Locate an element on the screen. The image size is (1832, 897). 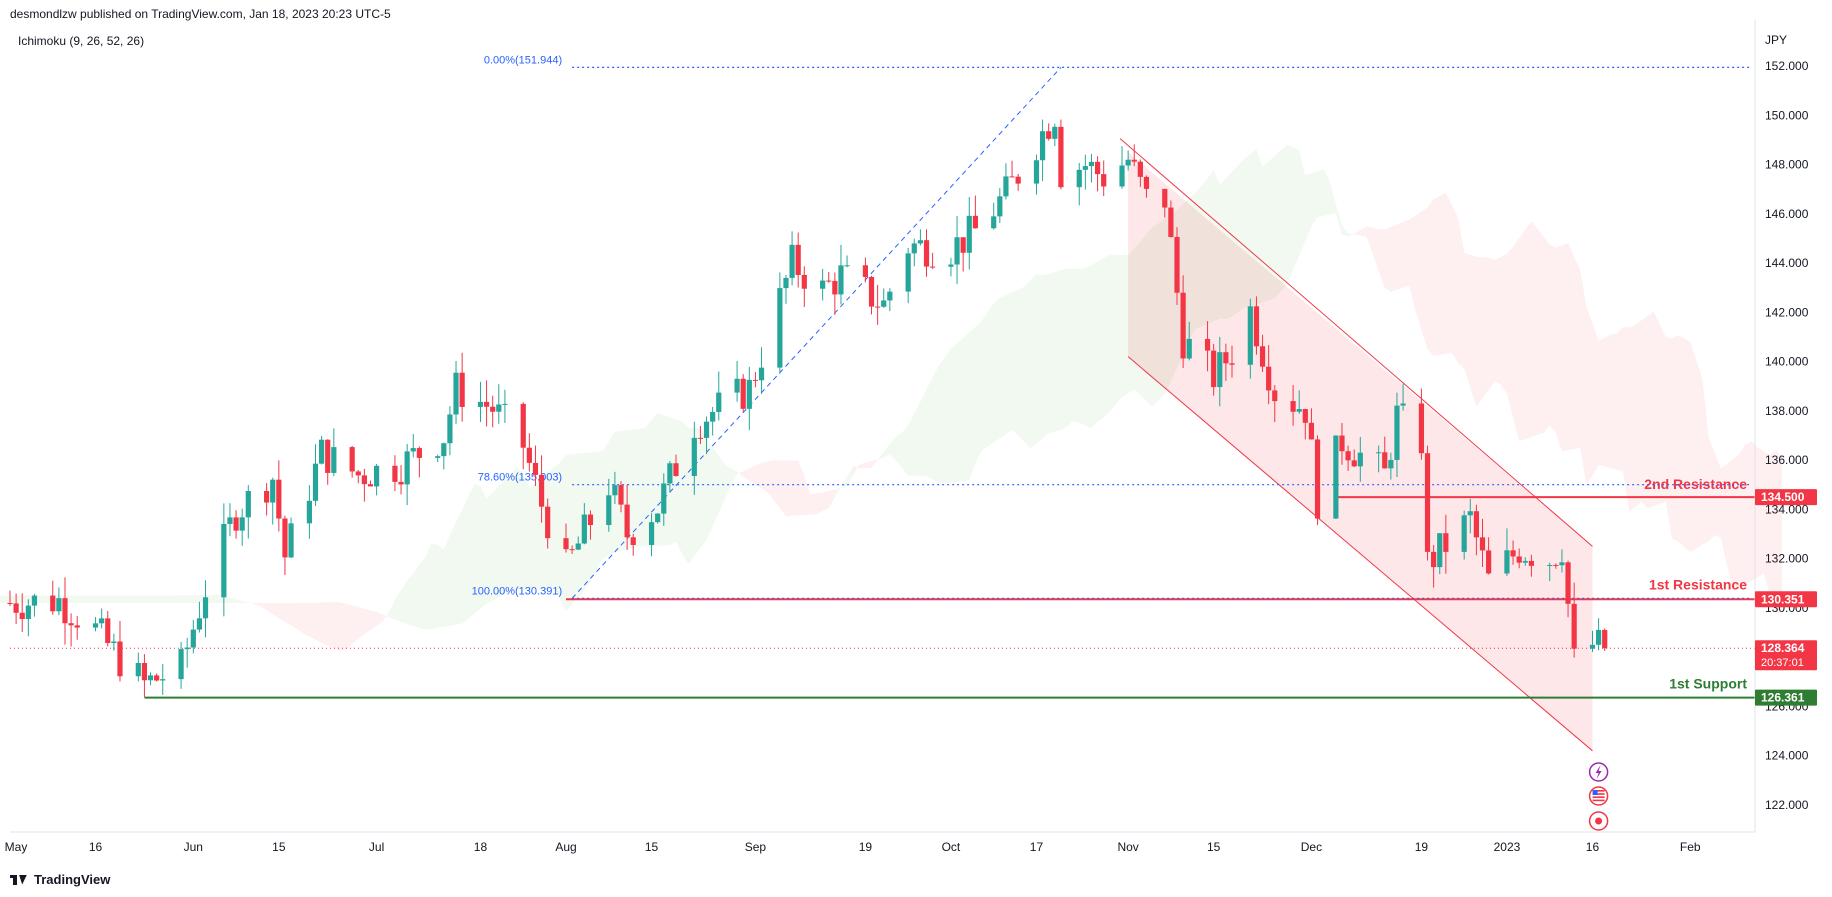
flash-event-icon is located at coordinates (1598, 772).